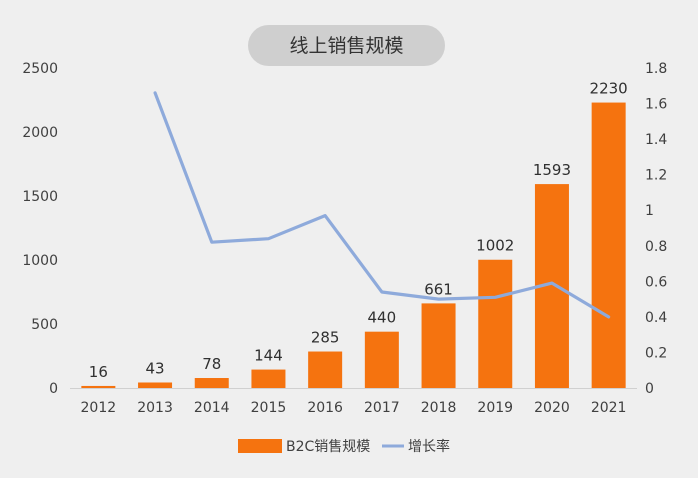  What do you see at coordinates (268, 378) in the screenshot?
I see `bar-2015` at bounding box center [268, 378].